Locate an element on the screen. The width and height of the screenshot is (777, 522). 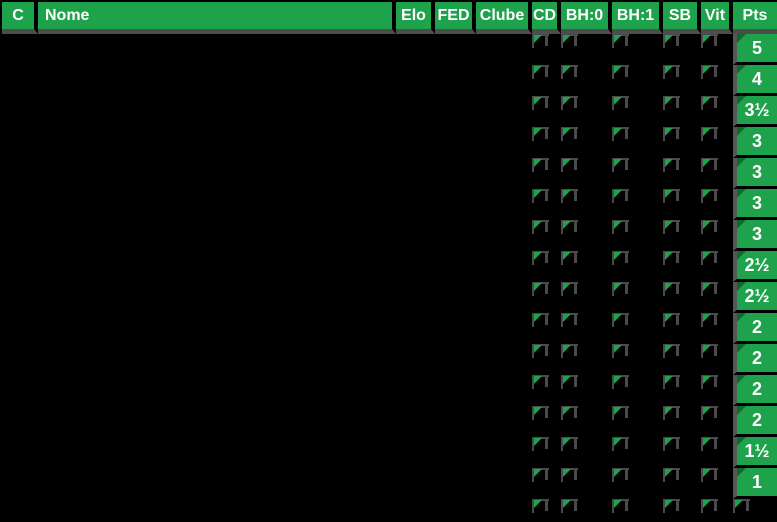
cell-fed-row12 is located at coordinates (455, 390).